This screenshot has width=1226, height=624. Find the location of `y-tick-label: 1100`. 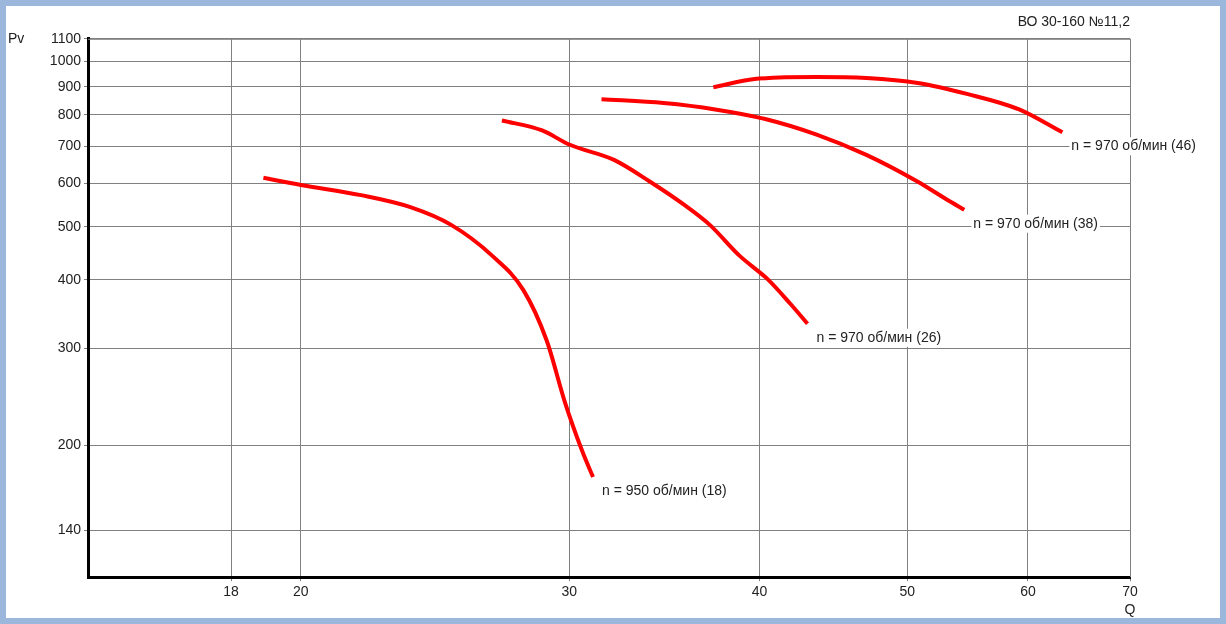

y-tick-label: 1100 is located at coordinates (66, 37).